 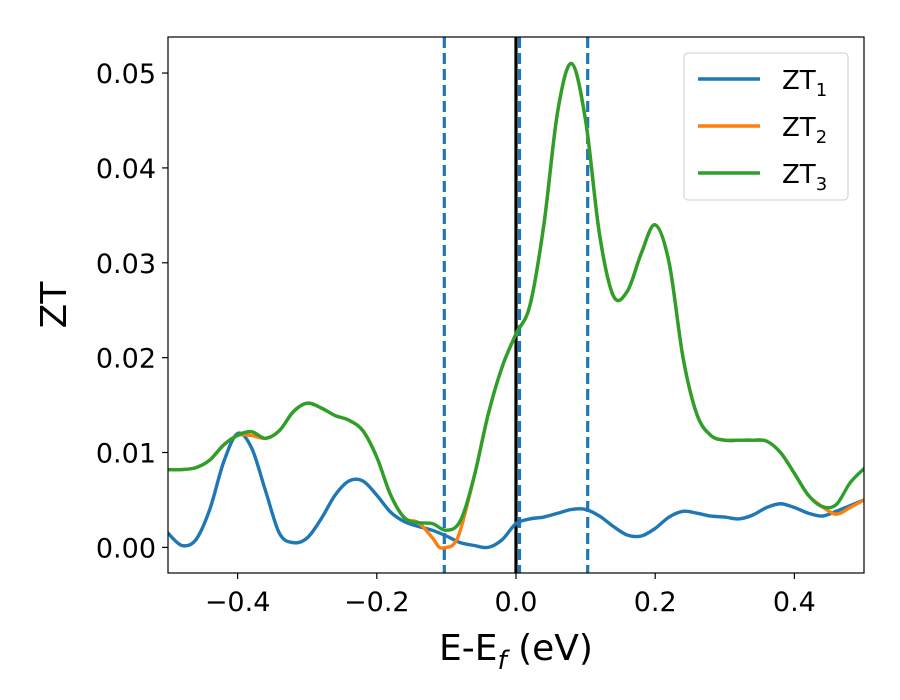 What do you see at coordinates (804, 83) in the screenshot?
I see `legend-label-zt1: ZT1` at bounding box center [804, 83].